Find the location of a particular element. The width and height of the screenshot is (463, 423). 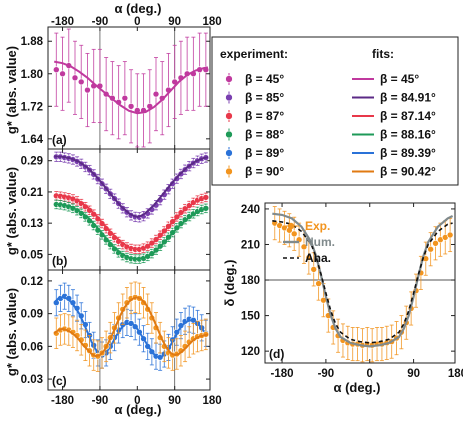

top-tick-label: 180 is located at coordinates (211, 22).